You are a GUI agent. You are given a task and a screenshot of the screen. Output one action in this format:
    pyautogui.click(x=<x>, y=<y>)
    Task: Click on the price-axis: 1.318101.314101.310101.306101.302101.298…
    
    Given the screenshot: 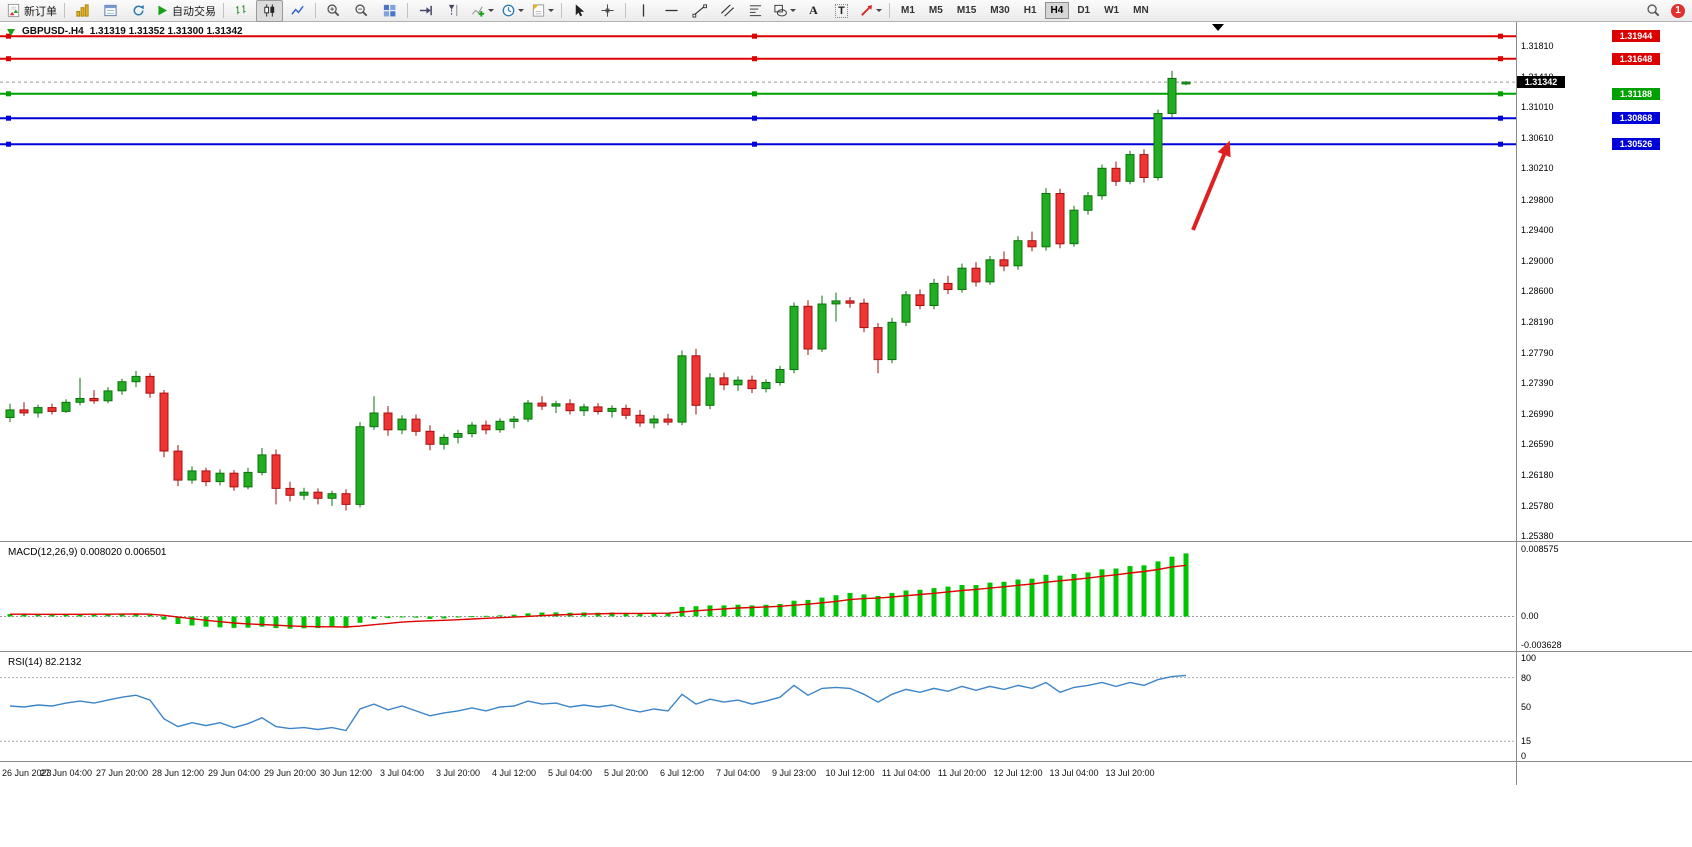 What is the action you would take?
    pyautogui.click(x=1604, y=423)
    